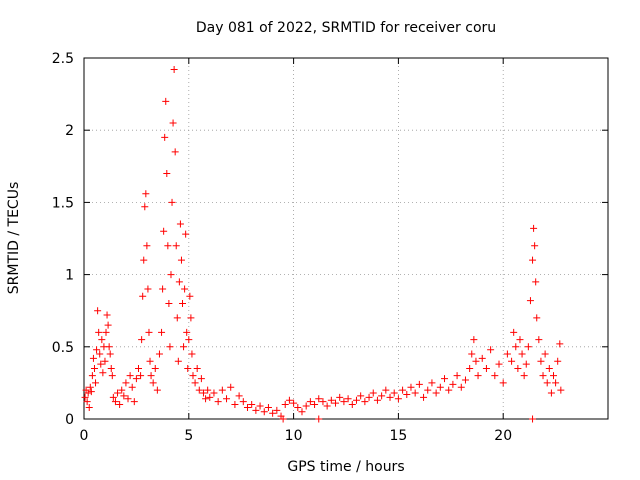  I want to click on y-tick-label: 1, so click(69, 276).